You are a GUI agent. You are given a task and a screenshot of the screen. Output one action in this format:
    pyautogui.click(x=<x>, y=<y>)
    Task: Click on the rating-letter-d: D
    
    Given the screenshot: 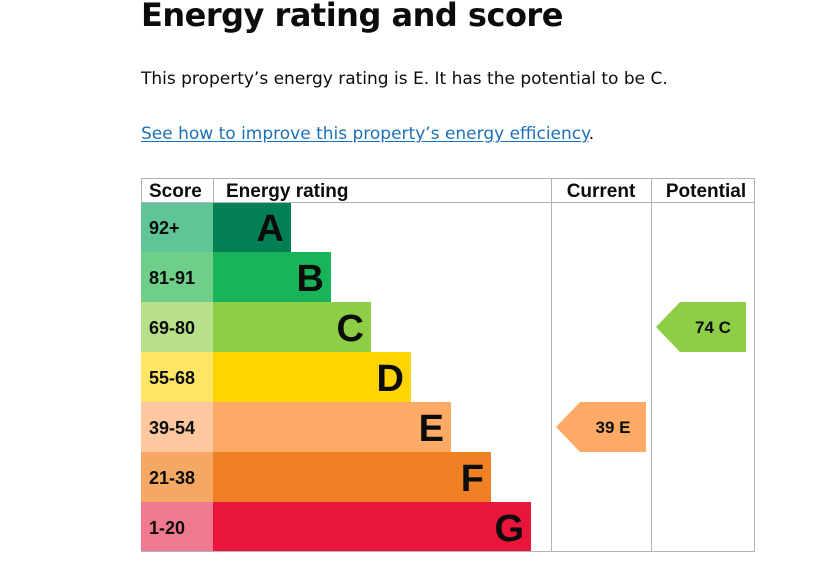 What is the action you would take?
    pyautogui.click(x=390, y=379)
    